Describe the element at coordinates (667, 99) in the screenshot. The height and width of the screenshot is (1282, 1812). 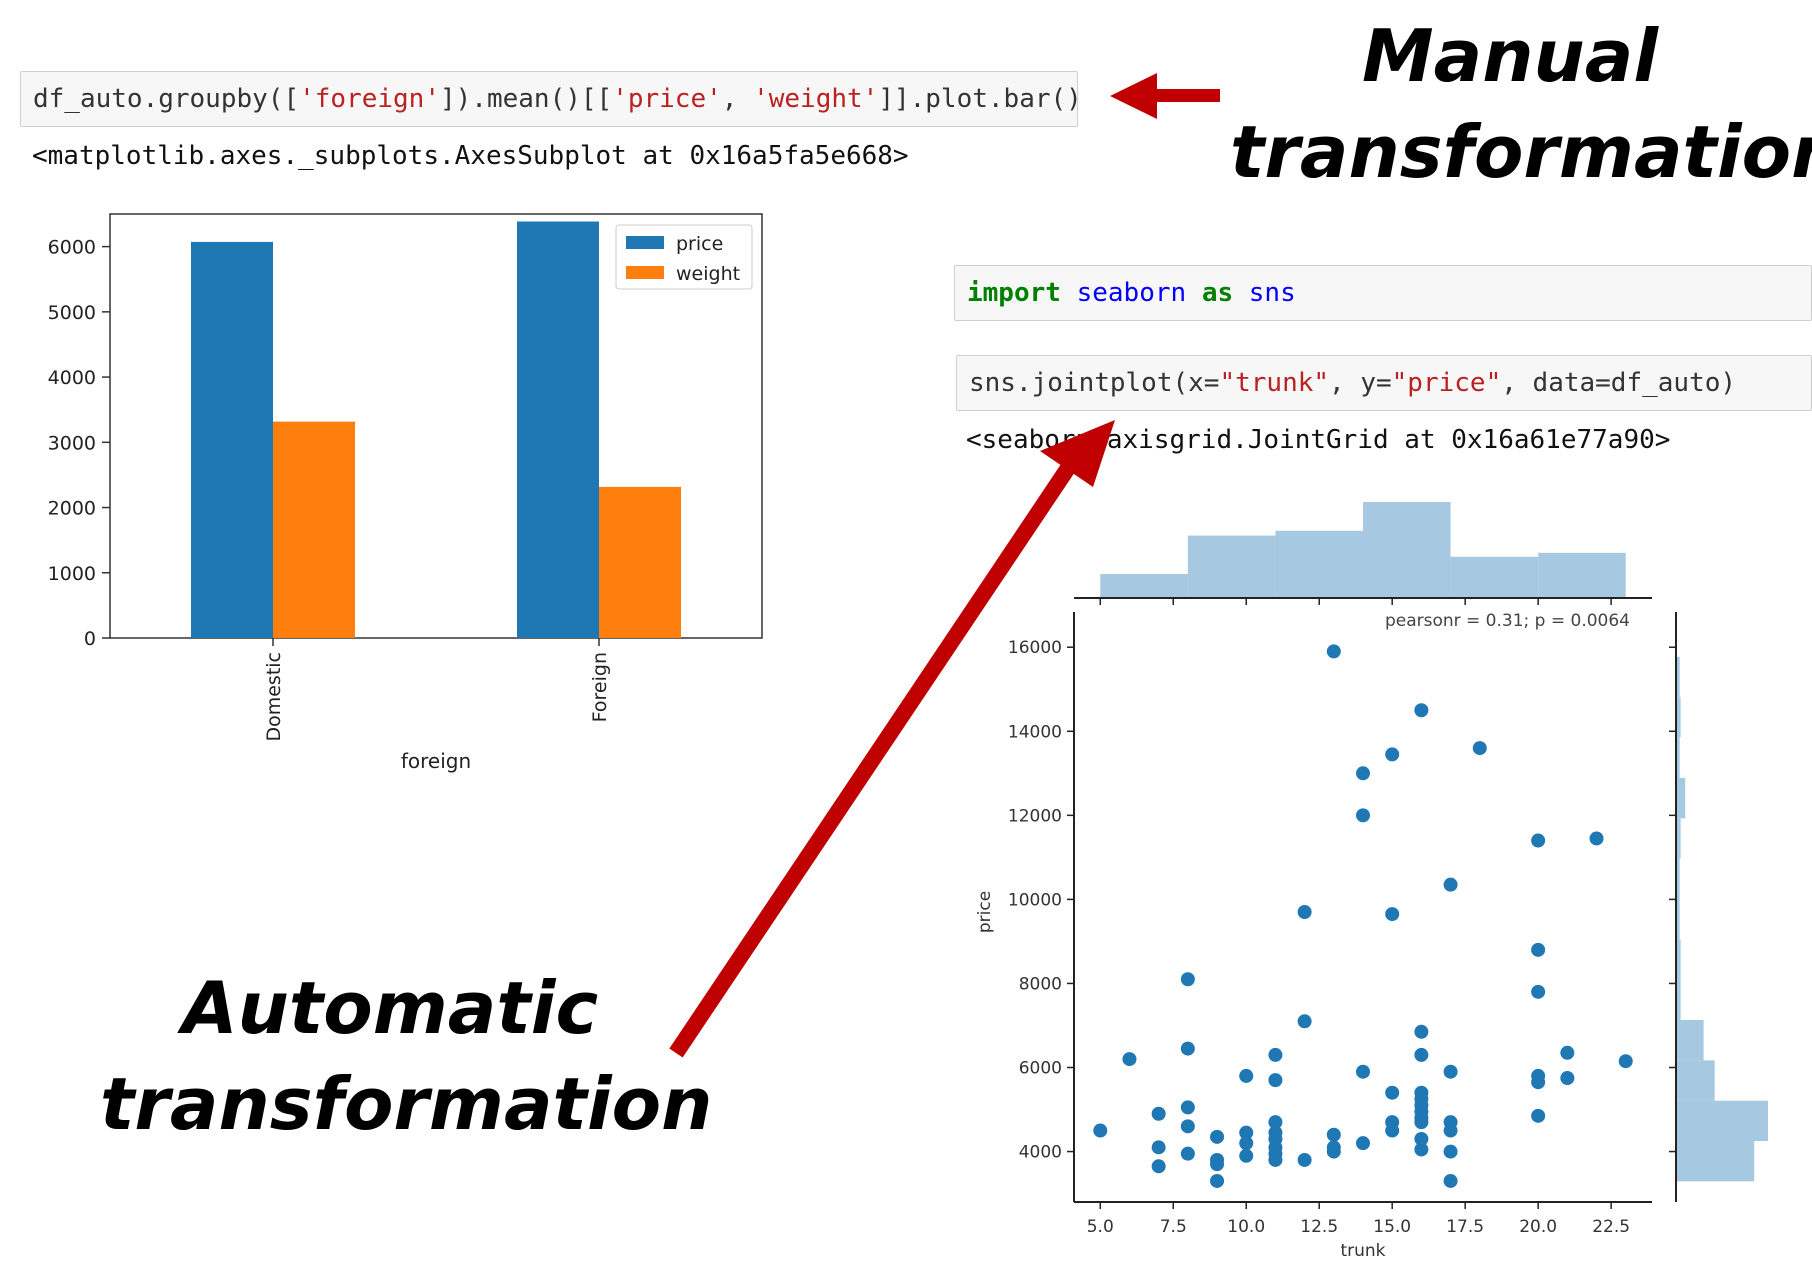
I see `code-string: 'price'` at that location.